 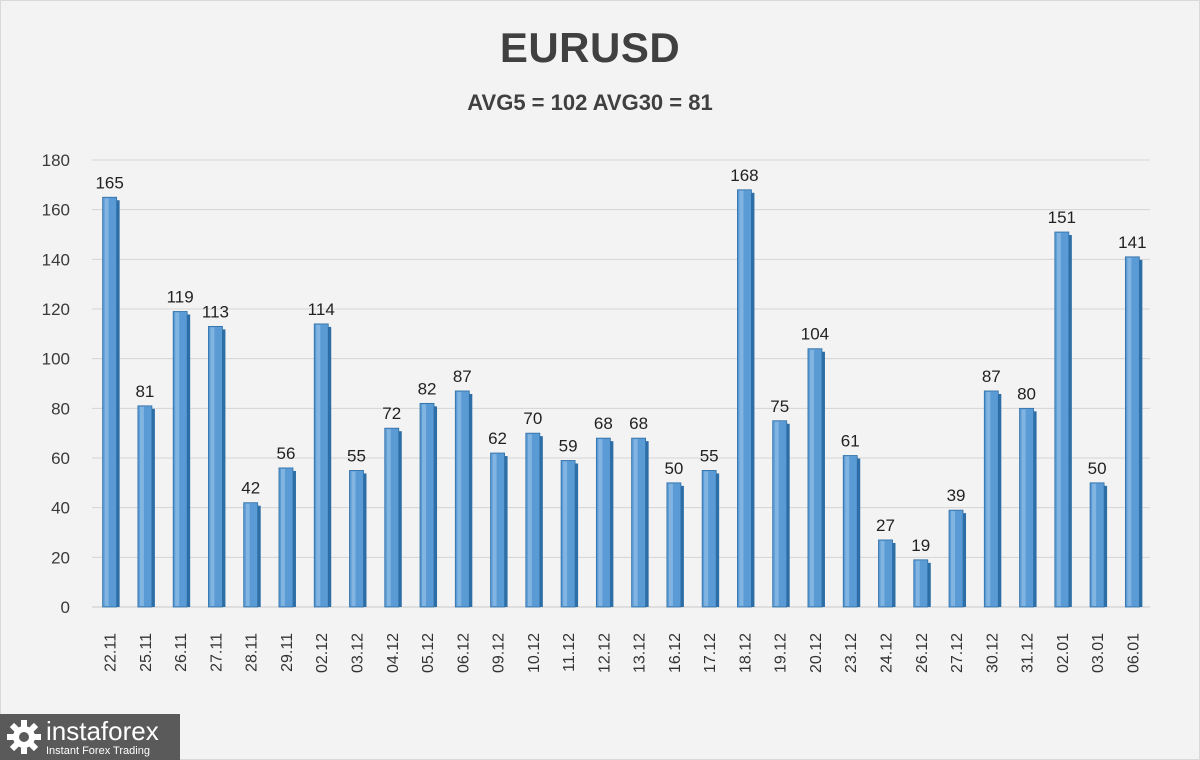 I want to click on data-label: 61, so click(x=850, y=441).